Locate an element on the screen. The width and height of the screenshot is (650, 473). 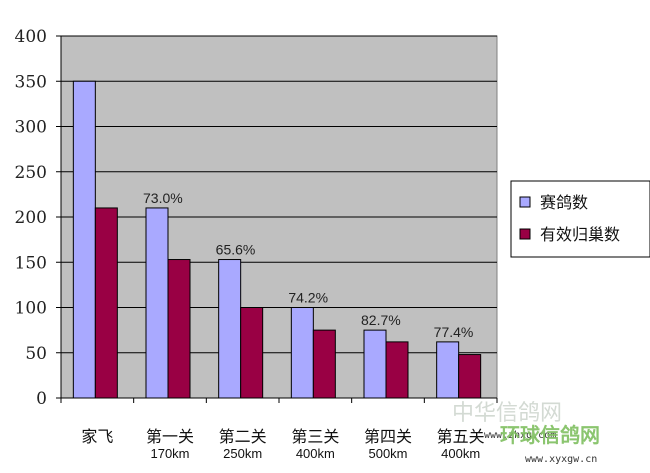
watermark-site-name-green: 环球信鸽网 is located at coordinates (550, 435).